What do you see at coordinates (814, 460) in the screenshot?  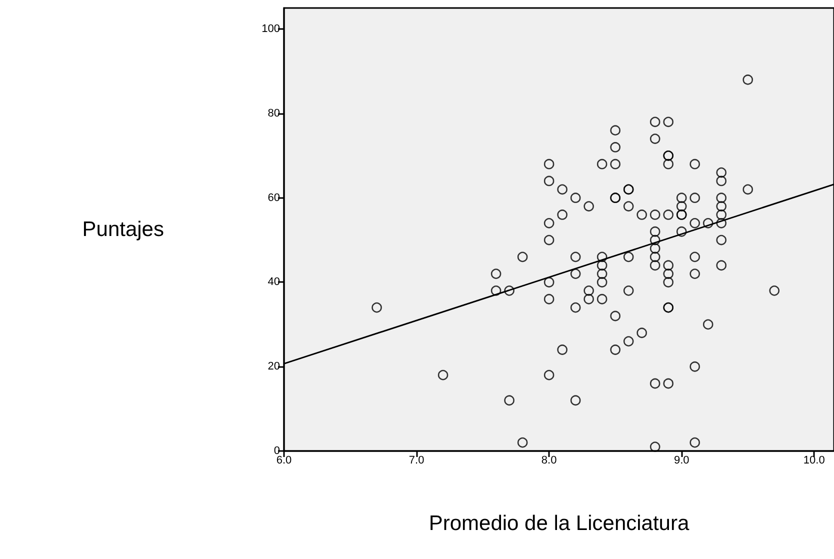 I see `x-tick-label: 10.0` at bounding box center [814, 460].